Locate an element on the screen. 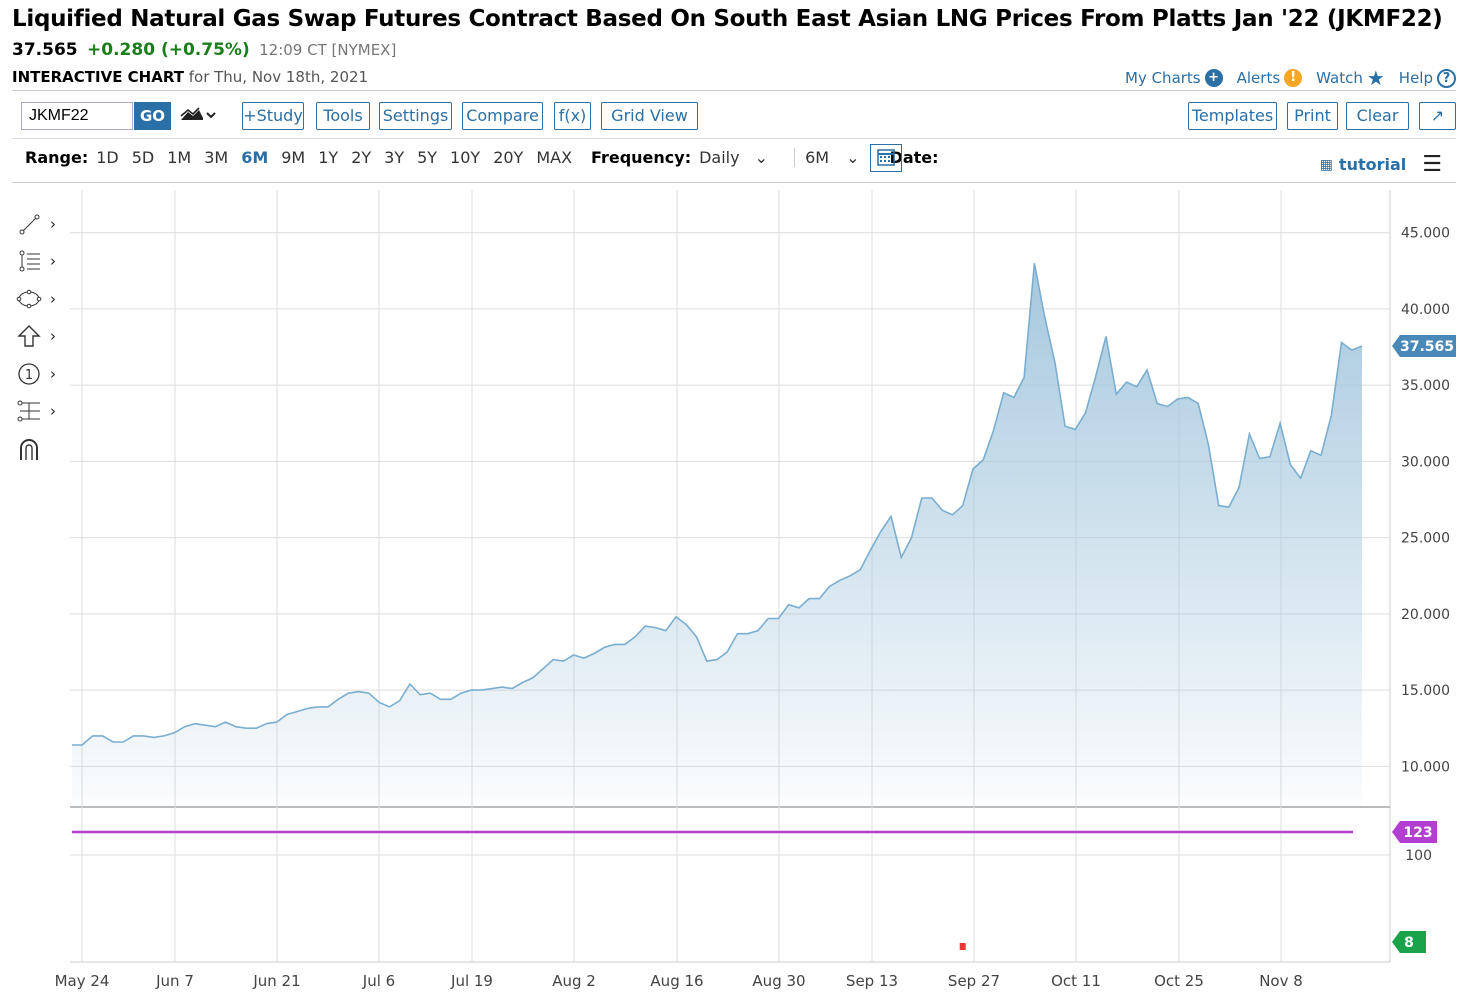  chart-type-dropdown is located at coordinates (199, 117).